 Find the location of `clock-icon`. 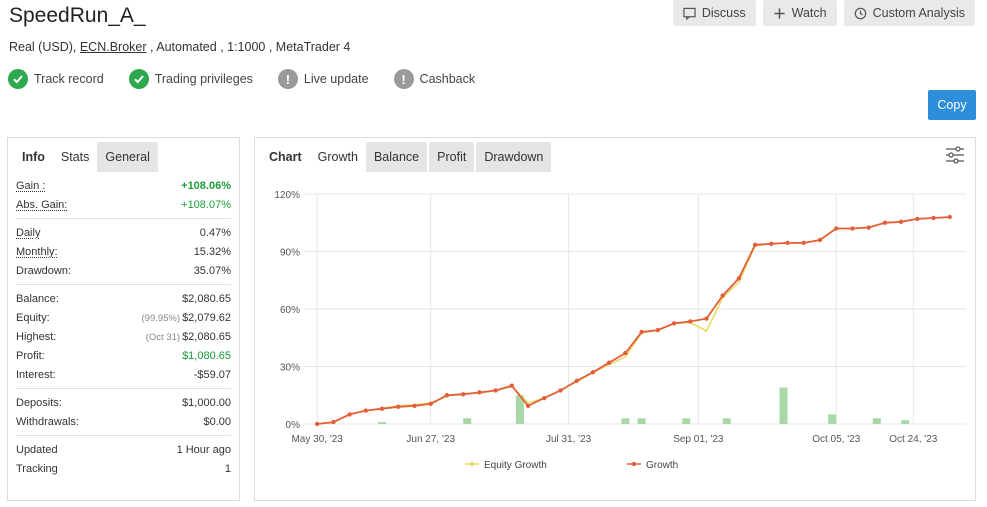

clock-icon is located at coordinates (860, 13).